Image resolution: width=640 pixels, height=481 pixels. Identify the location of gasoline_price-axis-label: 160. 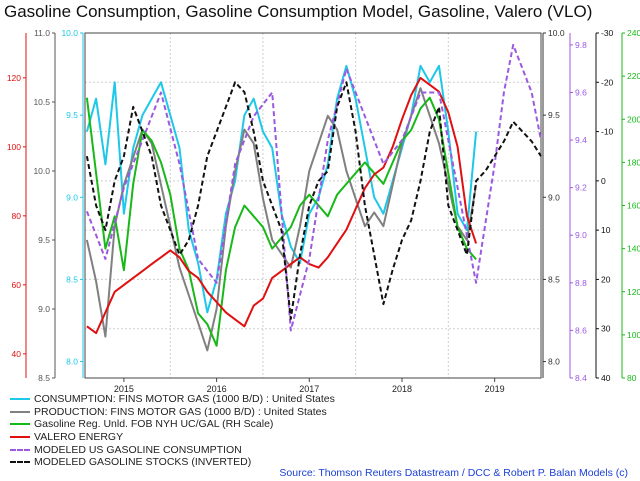
(633, 206).